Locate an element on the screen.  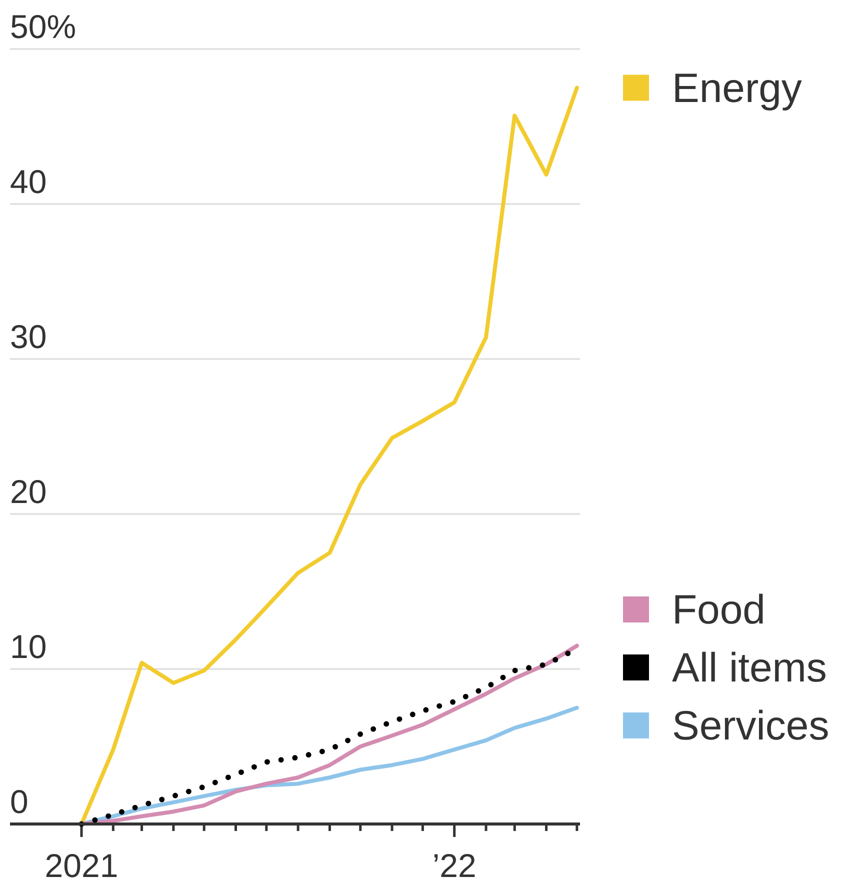
x-tick-label: 2021 is located at coordinates (81, 864).